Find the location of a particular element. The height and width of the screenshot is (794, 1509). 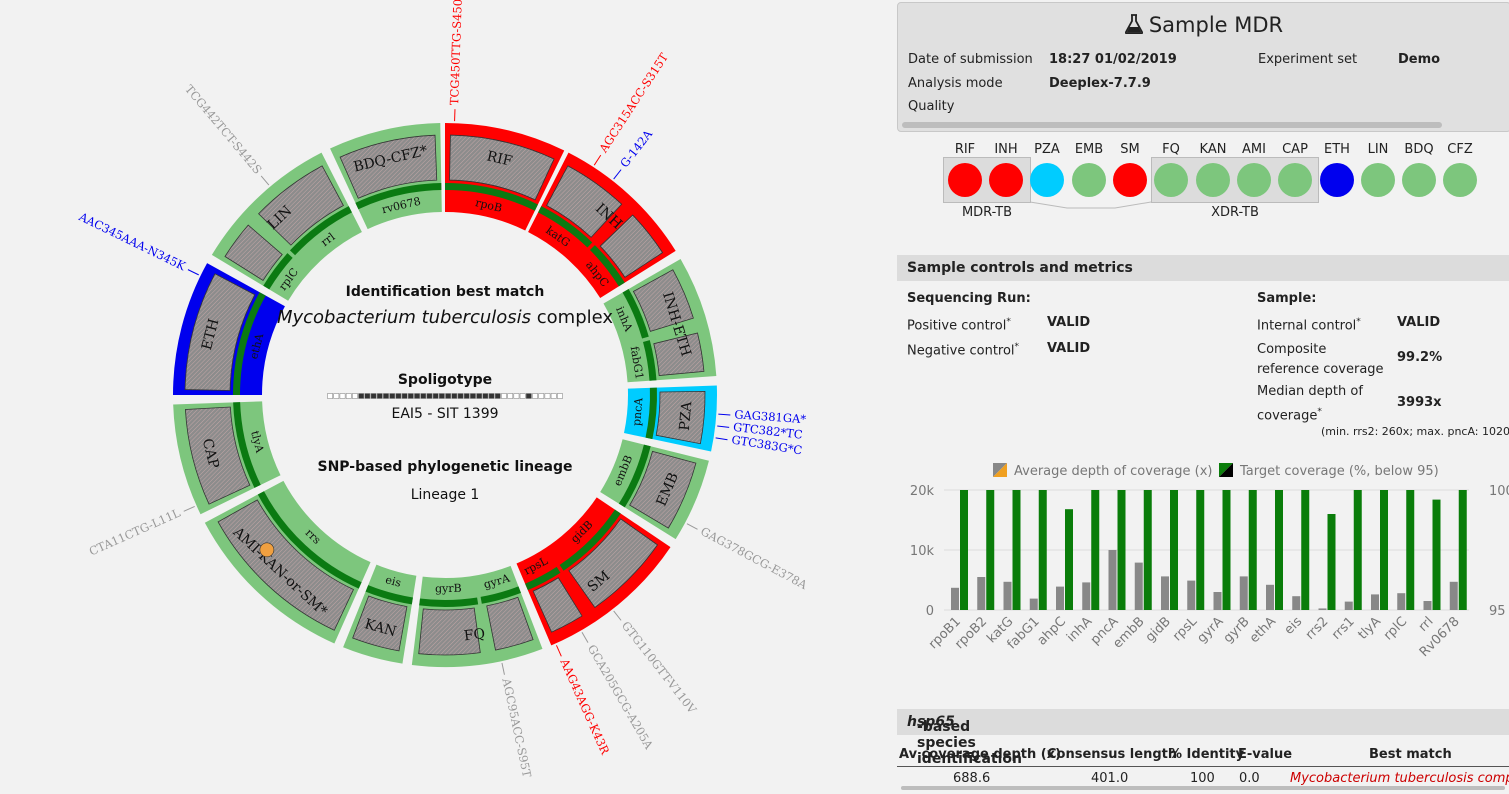

drug-status-inh is located at coordinates (1006, 180).